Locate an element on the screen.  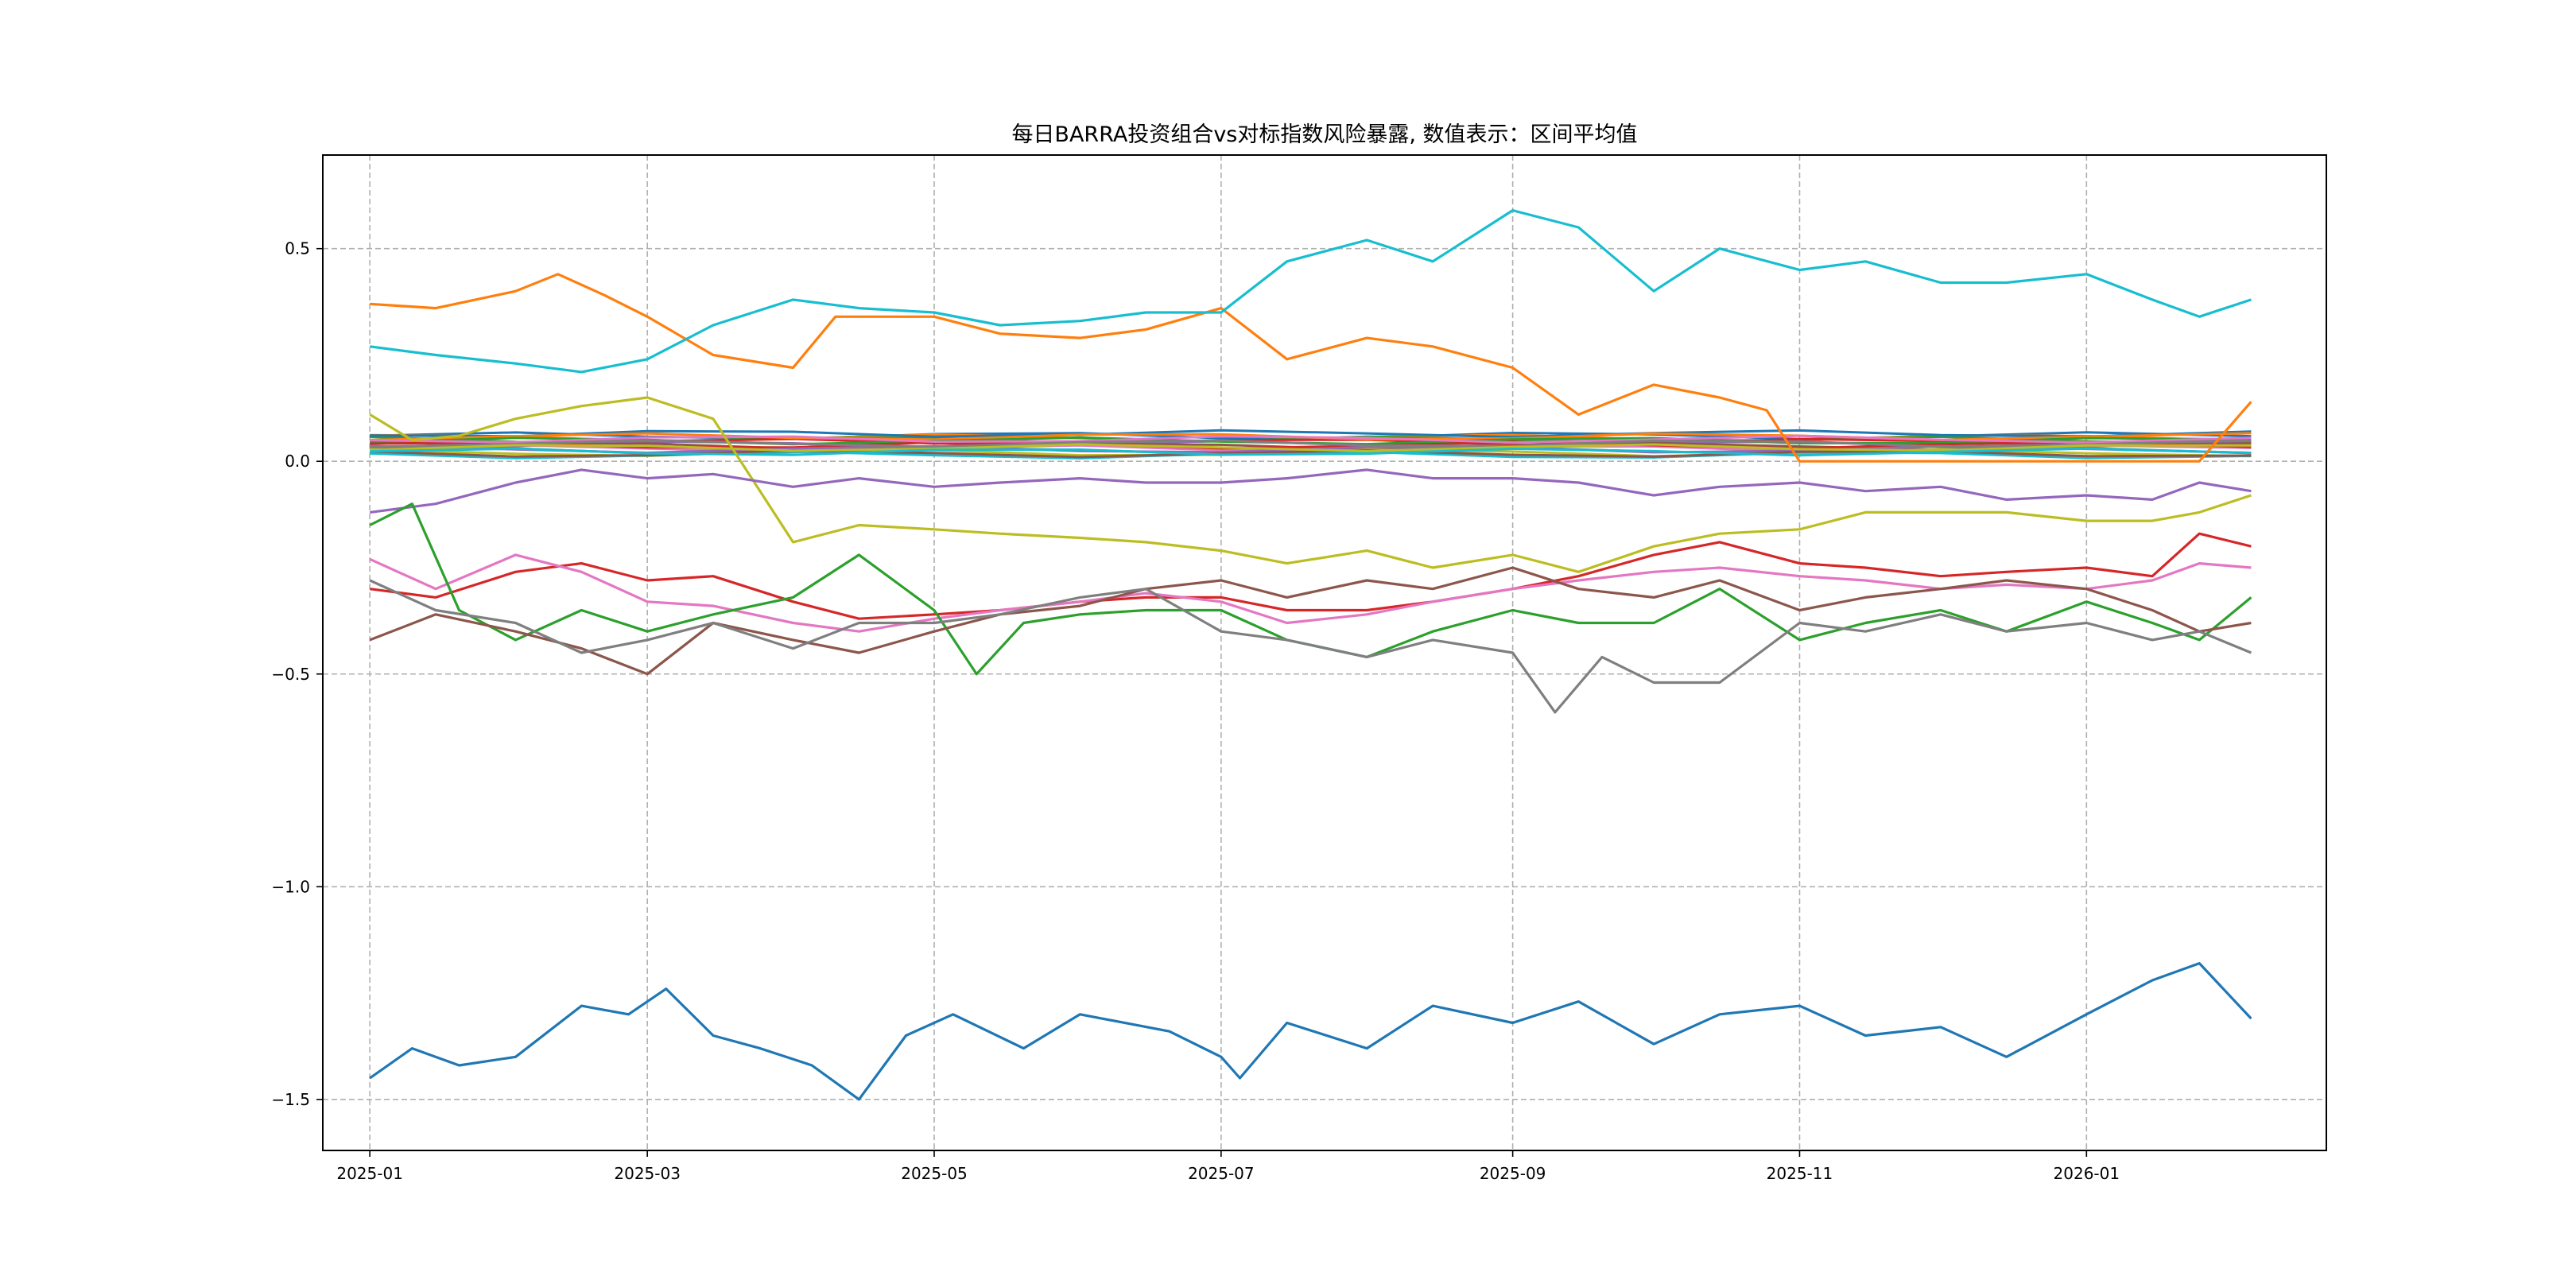
y-tick-label: −0.5 is located at coordinates (291, 674).